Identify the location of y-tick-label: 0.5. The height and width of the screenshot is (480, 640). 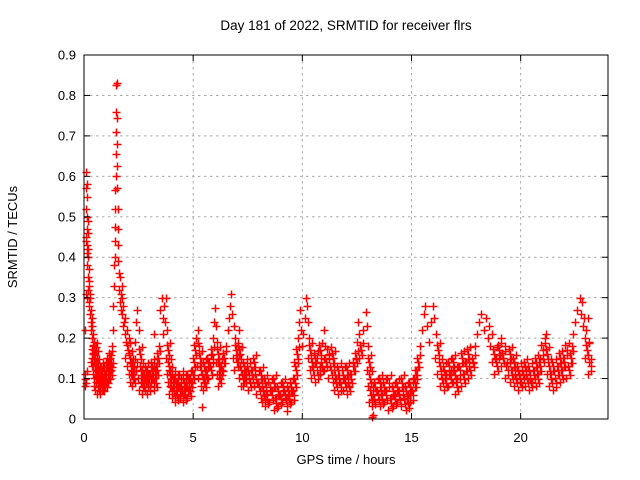
(67, 216).